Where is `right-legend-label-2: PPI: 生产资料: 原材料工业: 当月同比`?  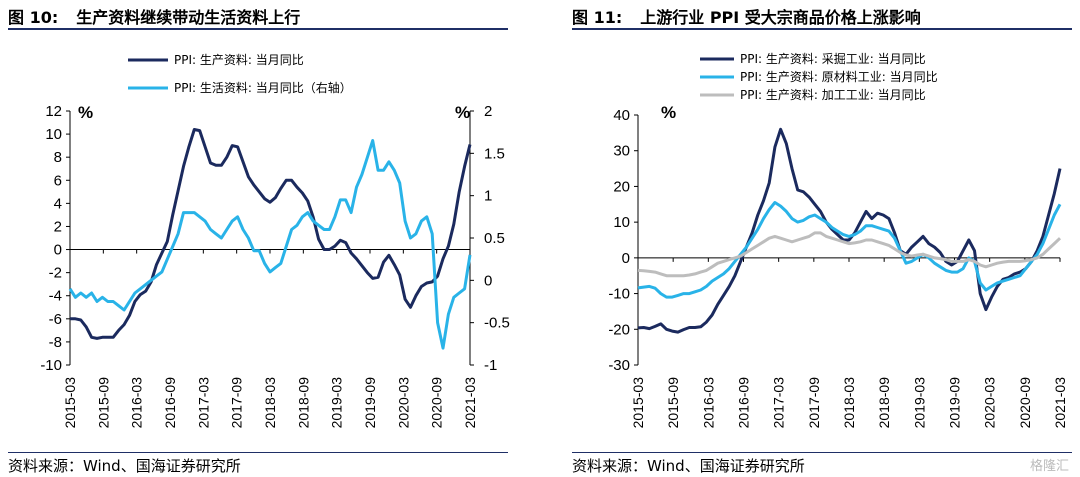 right-legend-label-2: PPI: 生产资料: 原材料工业: 当月同比 is located at coordinates (839, 77).